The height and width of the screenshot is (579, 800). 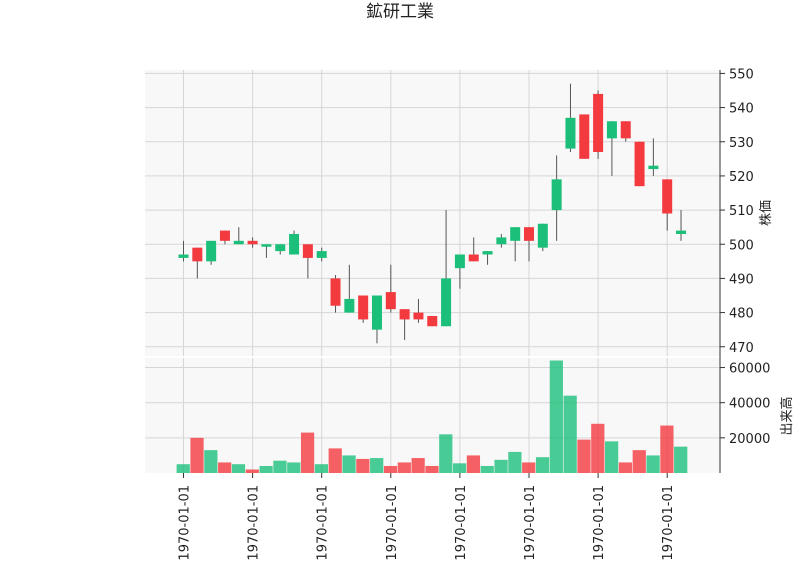 I want to click on volume-tick-label: 60000, so click(x=749, y=369).